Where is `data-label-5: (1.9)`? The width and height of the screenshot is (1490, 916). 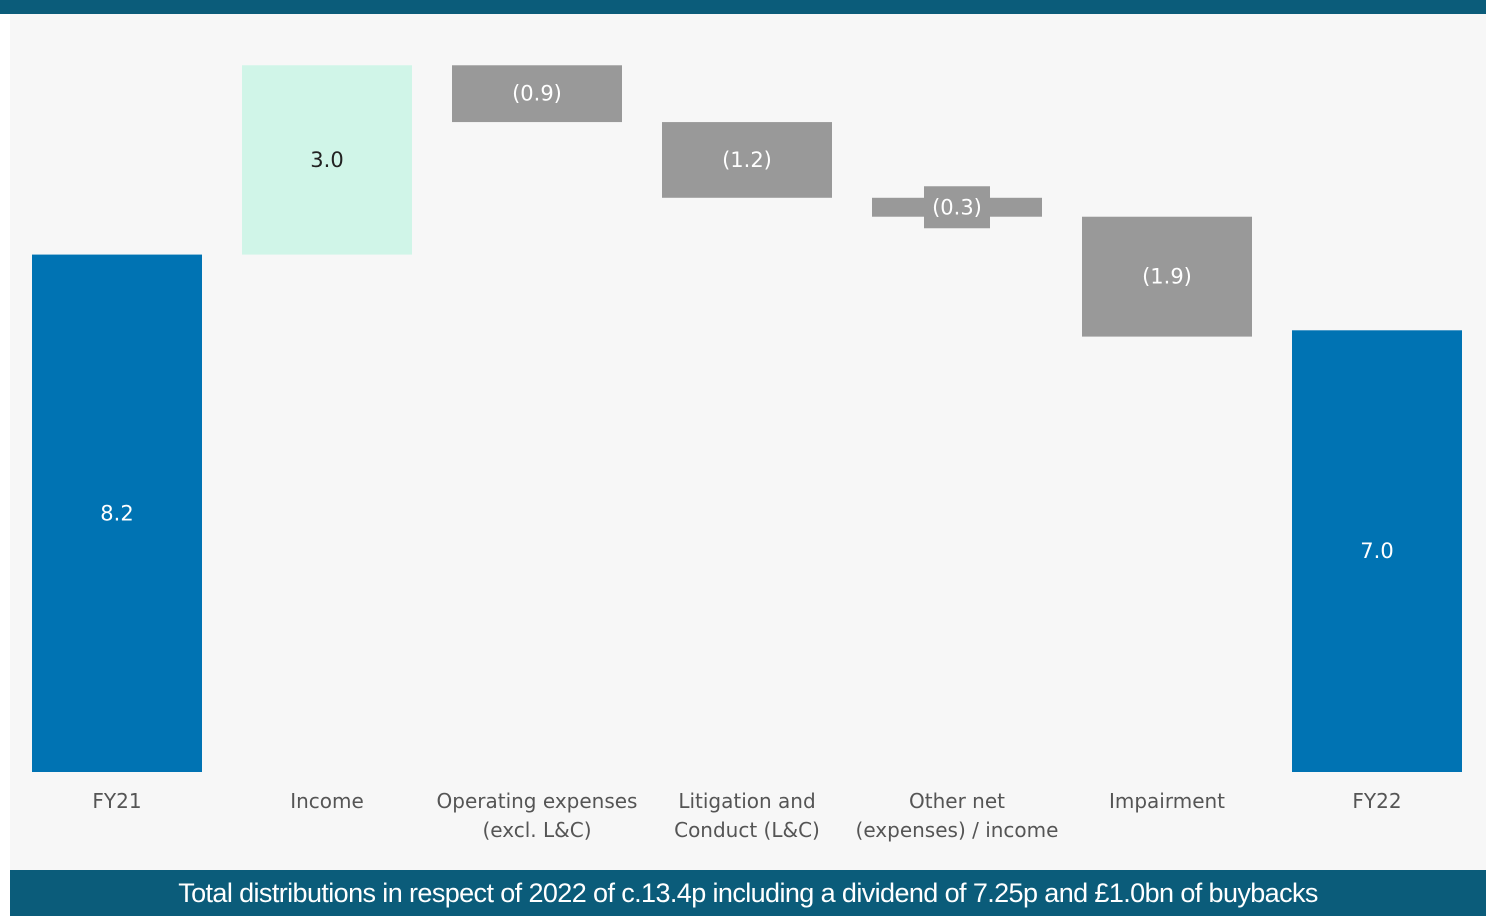
data-label-5: (1.9) is located at coordinates (1167, 277).